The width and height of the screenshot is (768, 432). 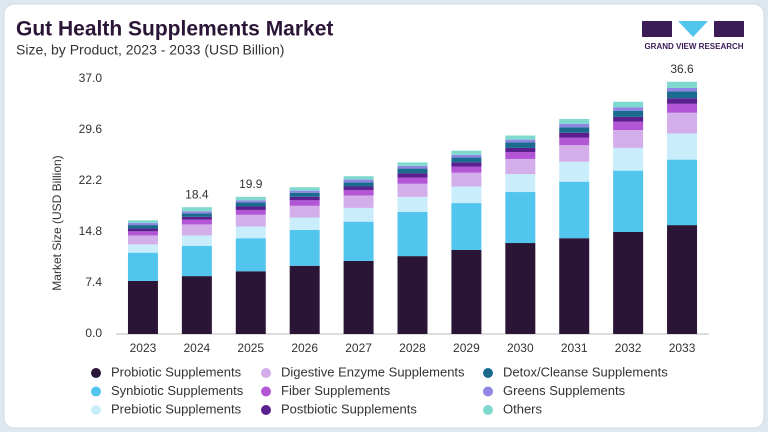 I want to click on x-tick-label: 2030, so click(x=520, y=348).